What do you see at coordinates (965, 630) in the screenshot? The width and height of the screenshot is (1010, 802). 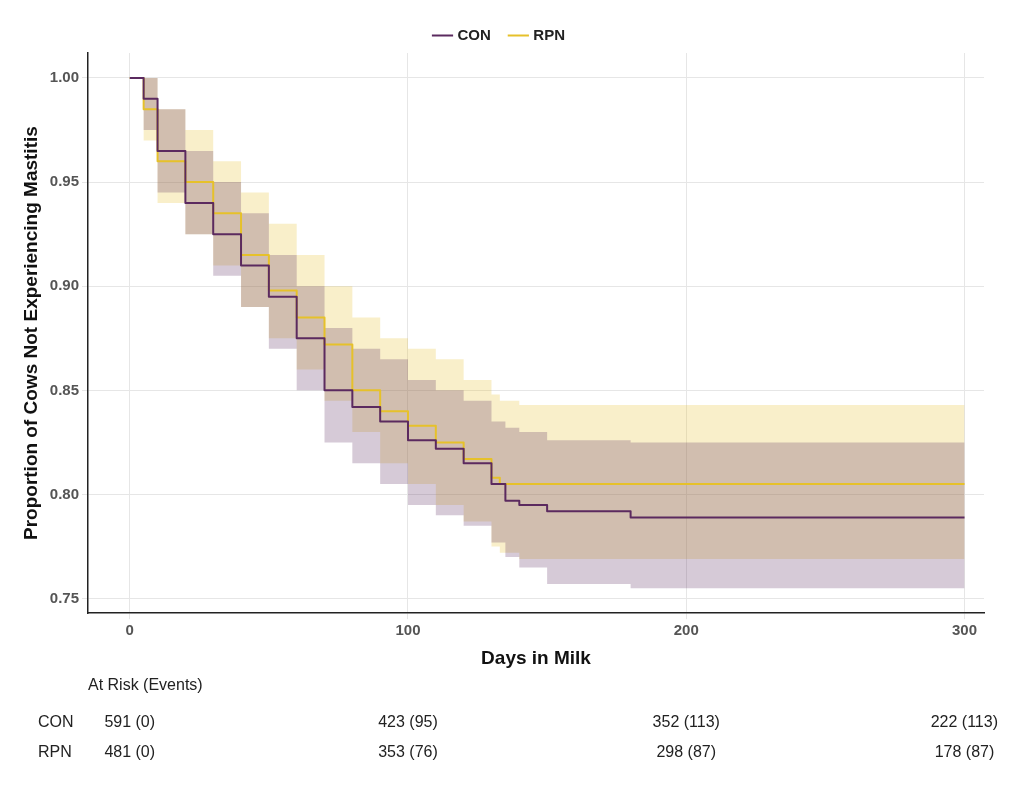 I see `x-tick-label: 300` at bounding box center [965, 630].